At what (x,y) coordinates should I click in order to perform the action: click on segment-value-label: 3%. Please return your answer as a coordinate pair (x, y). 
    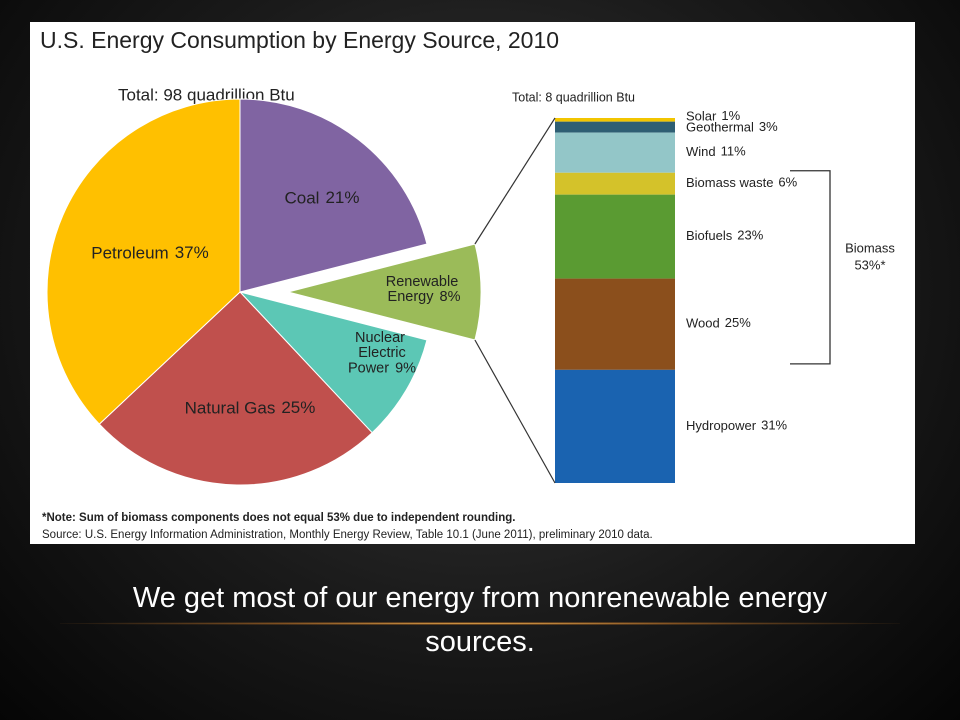
    Looking at the image, I should click on (768, 127).